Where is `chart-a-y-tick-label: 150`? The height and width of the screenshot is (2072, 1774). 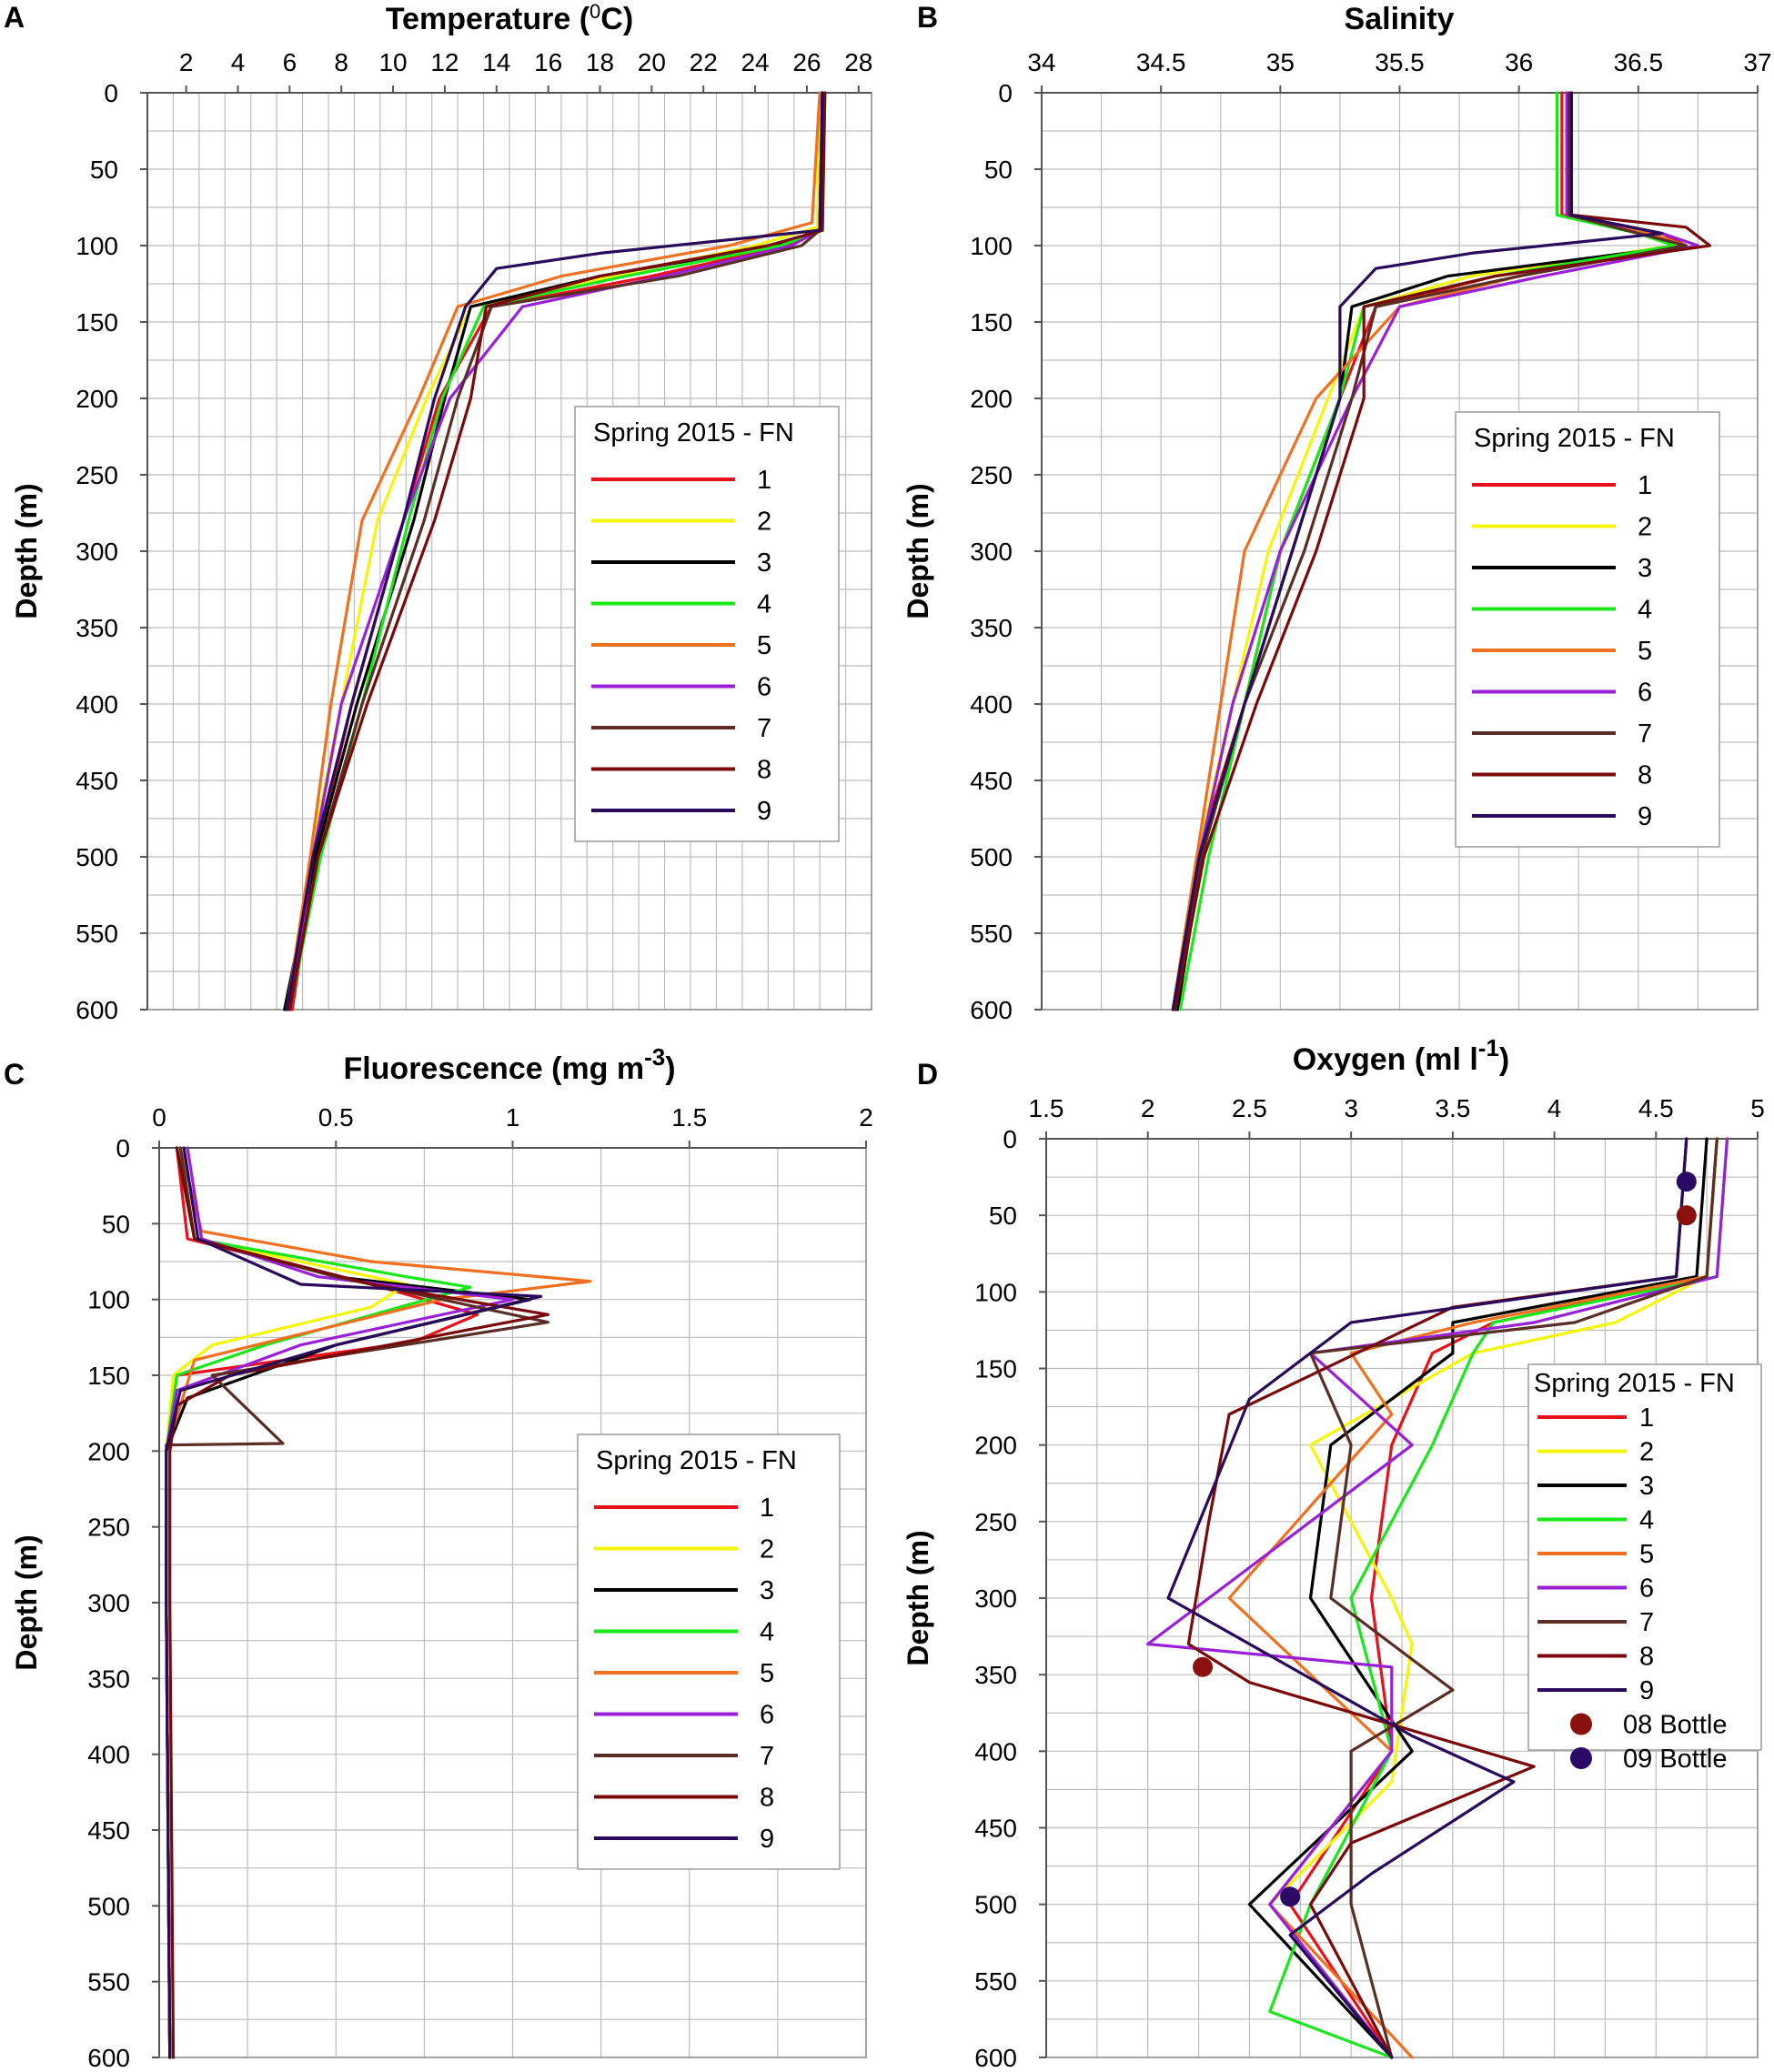
chart-a-y-tick-label: 150 is located at coordinates (97, 323).